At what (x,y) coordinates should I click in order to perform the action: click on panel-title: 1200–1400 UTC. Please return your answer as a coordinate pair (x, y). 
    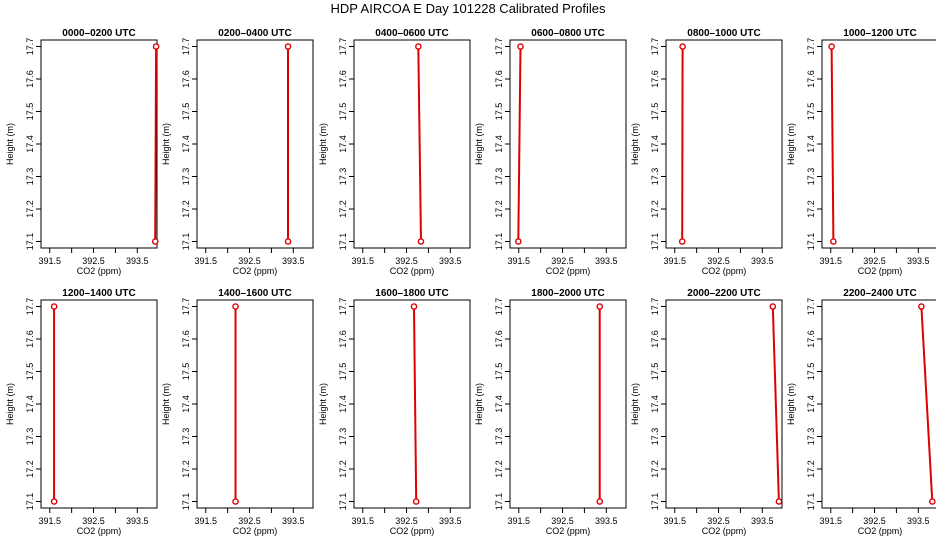
    Looking at the image, I should click on (98, 293).